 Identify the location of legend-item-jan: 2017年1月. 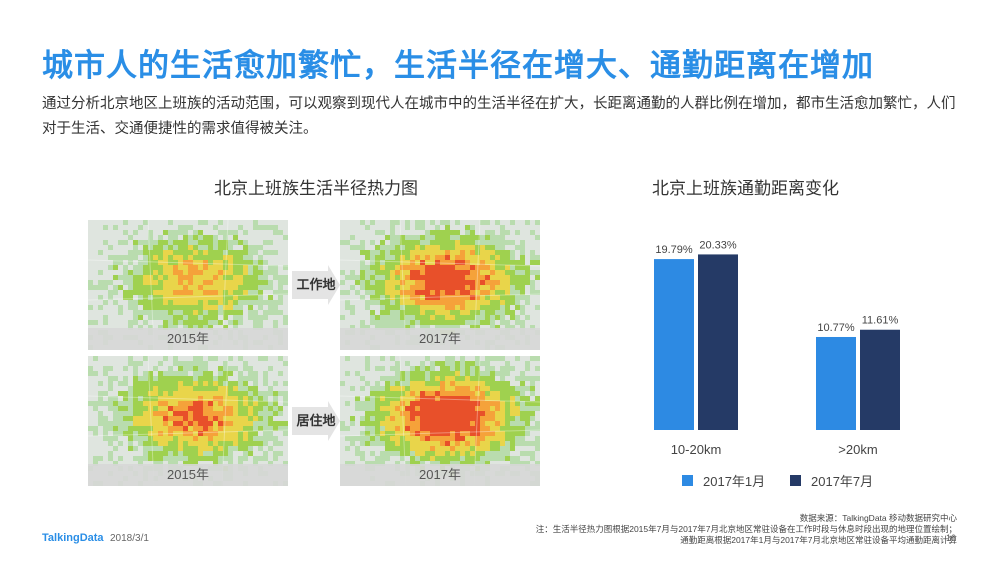
(723, 480).